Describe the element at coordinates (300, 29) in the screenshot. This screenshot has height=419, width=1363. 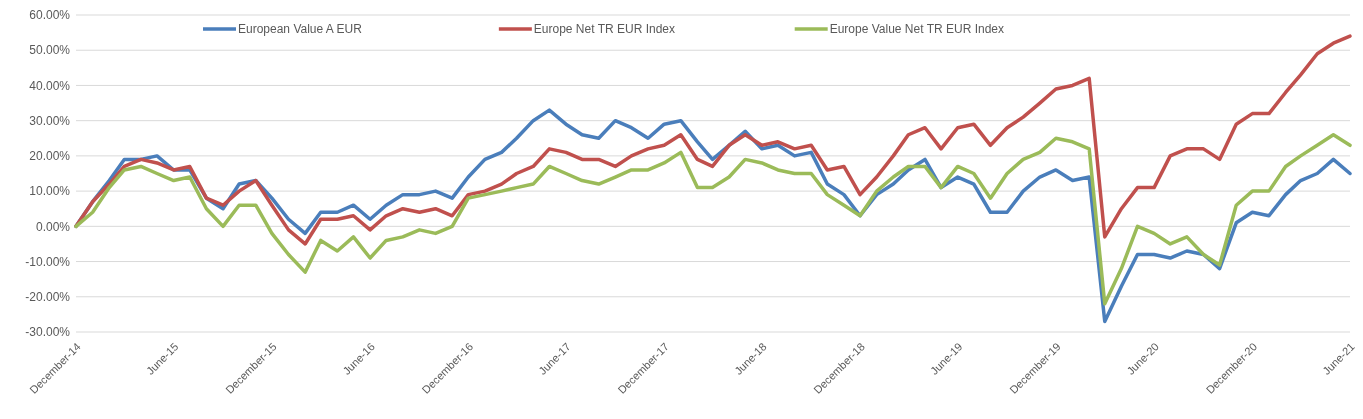
I see `legend-label: European Value A EUR` at that location.